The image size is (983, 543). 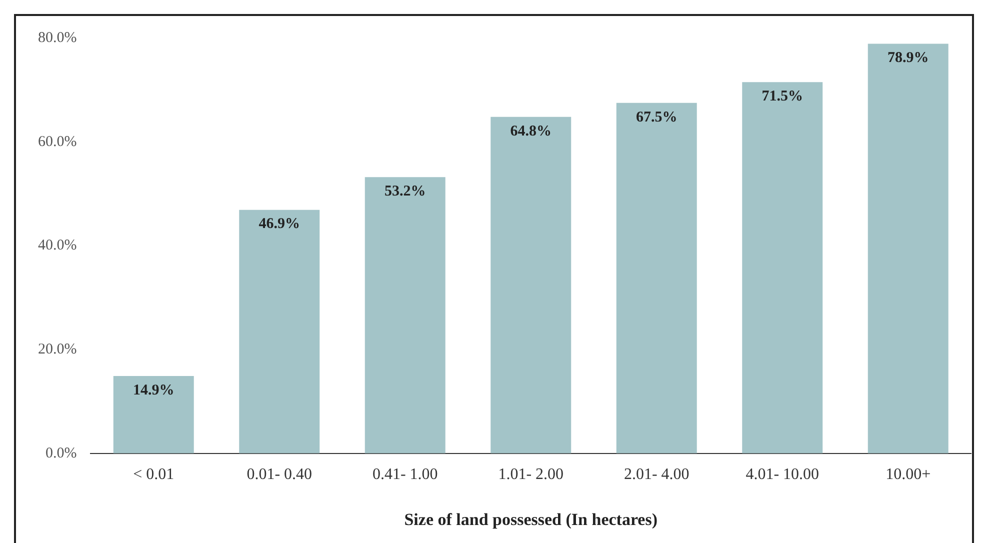 I want to click on y-tick-label: 80.0%, so click(x=57, y=38).